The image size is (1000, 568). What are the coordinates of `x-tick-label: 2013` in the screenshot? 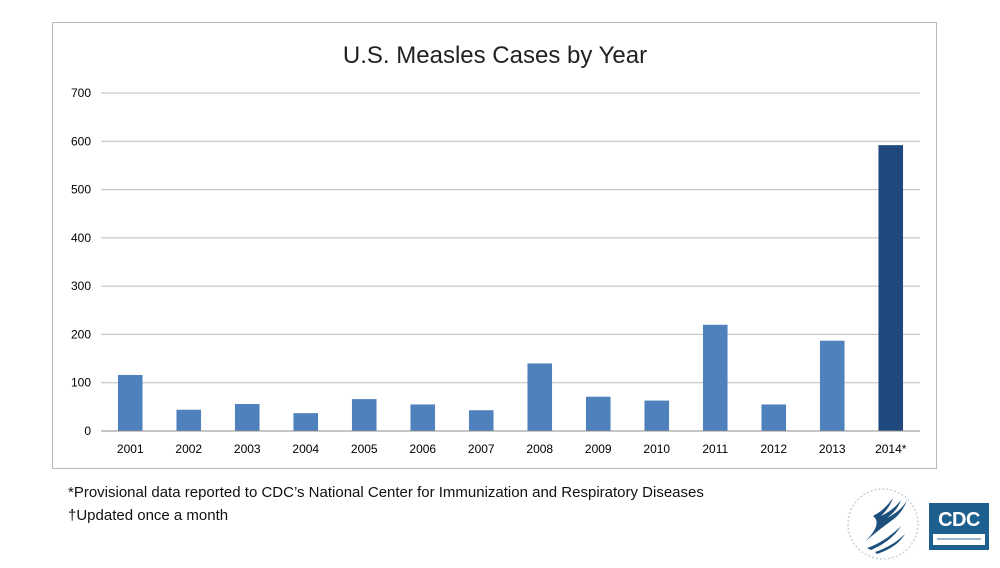 It's located at (832, 449).